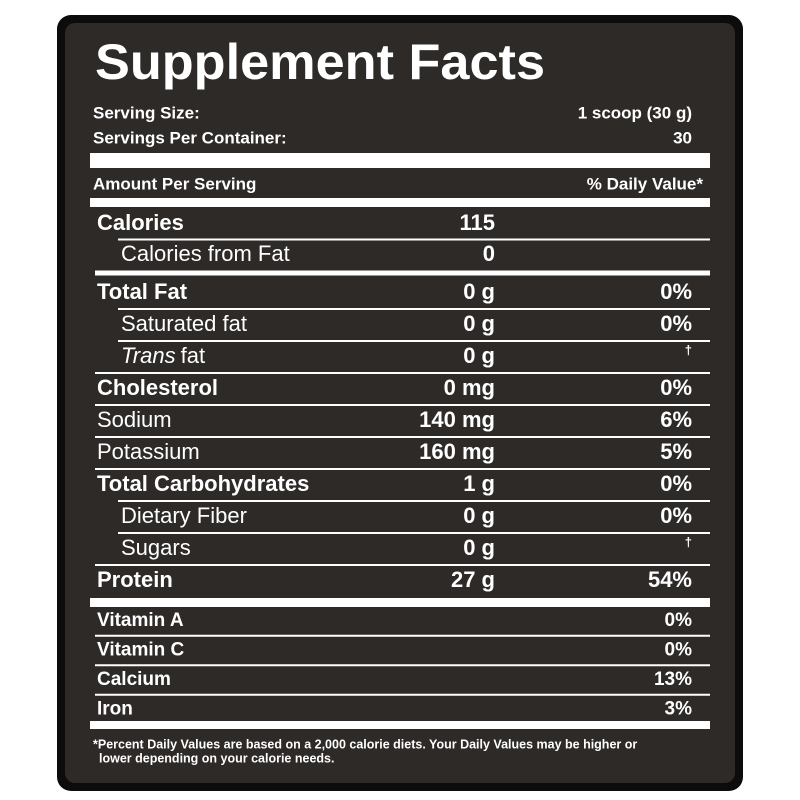 Image resolution: width=800 pixels, height=800 pixels. What do you see at coordinates (457, 451) in the screenshot?
I see `nutrient-amount: 160 mg` at bounding box center [457, 451].